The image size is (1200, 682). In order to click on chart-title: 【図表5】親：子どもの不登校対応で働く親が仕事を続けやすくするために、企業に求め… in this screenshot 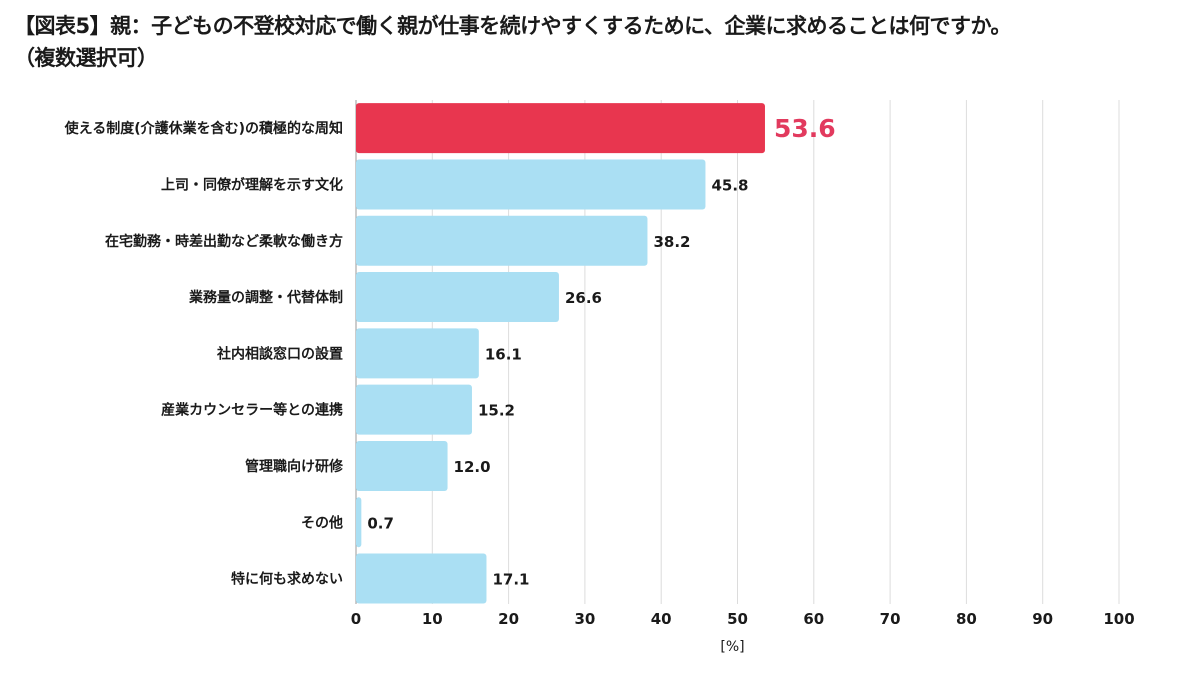, I will do `click(513, 26)`.